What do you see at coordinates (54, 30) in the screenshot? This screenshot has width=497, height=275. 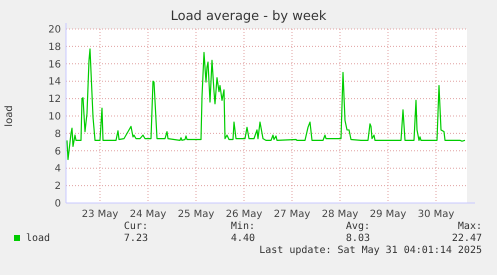 I see `y-tick-label: 20` at bounding box center [54, 30].